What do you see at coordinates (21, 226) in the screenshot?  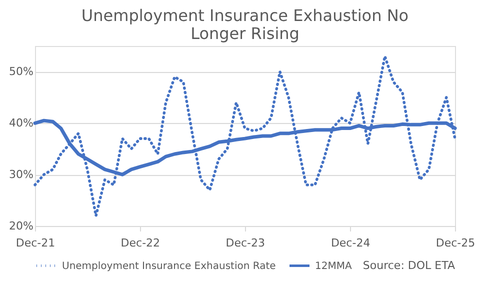 I see `y-tick-label: 20%` at bounding box center [21, 226].